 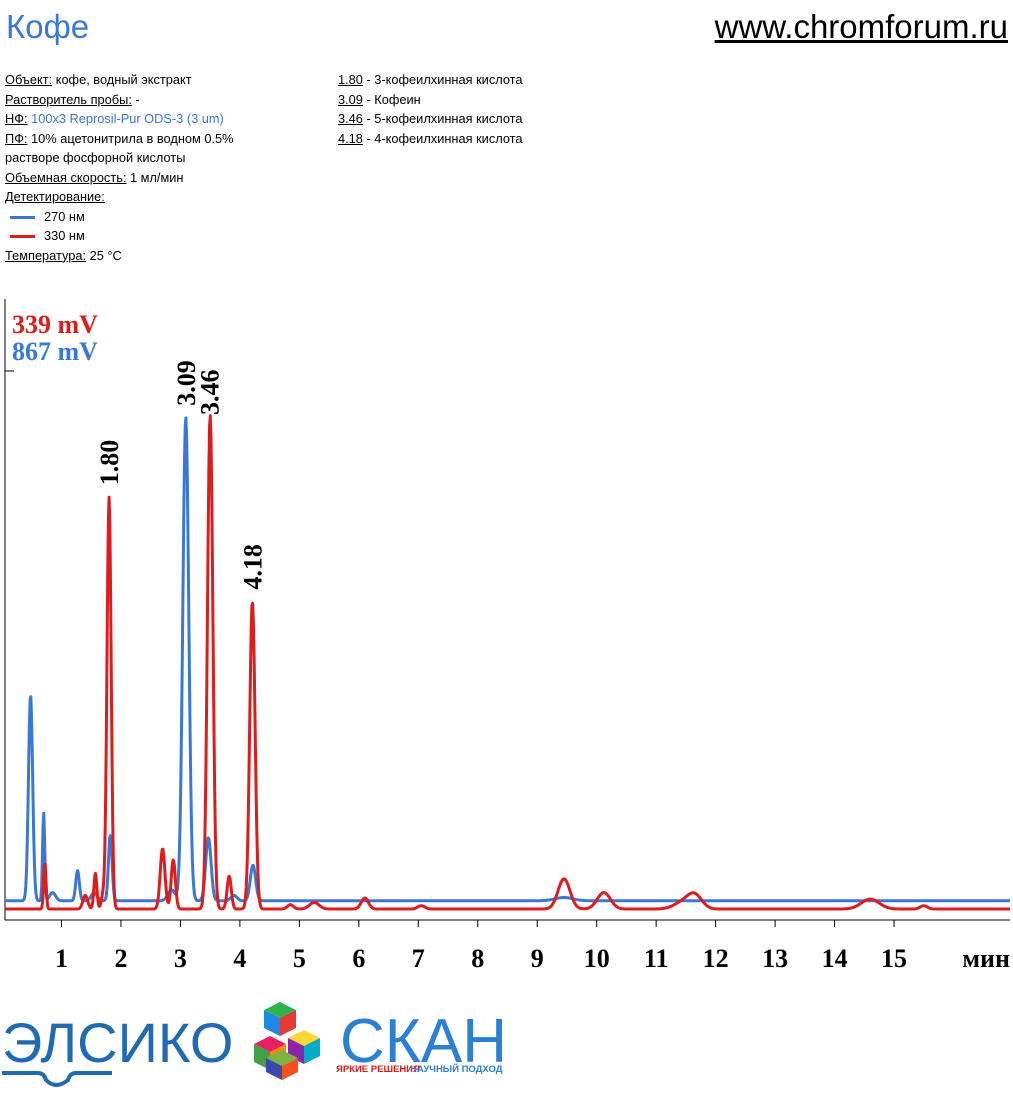 I want to click on x-tick-label: 9, so click(x=537, y=958).